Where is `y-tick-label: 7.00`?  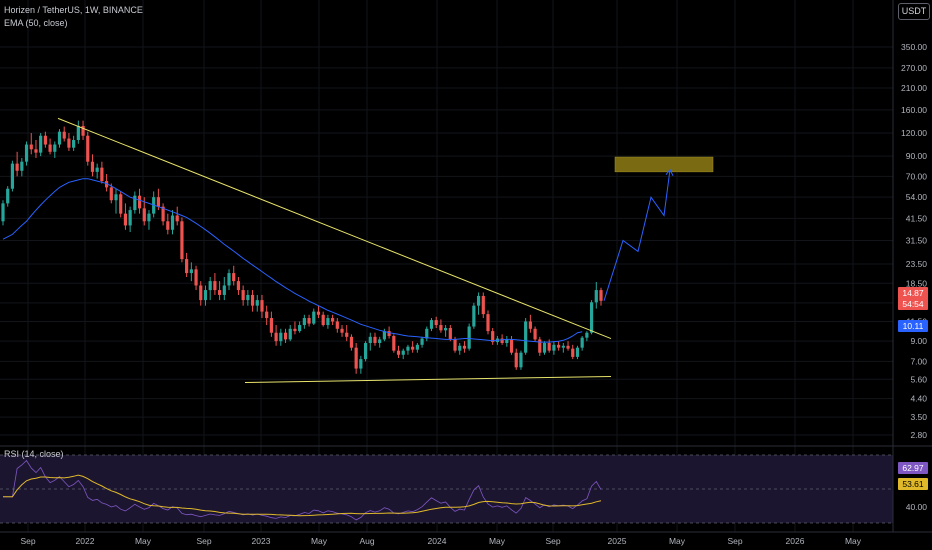 y-tick-label: 7.00 is located at coordinates (918, 361).